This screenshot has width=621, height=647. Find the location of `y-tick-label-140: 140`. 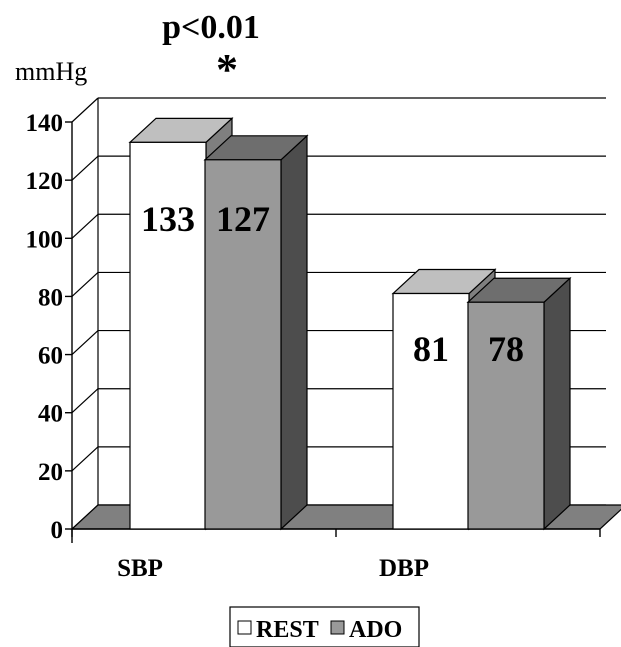

y-tick-label-140: 140 is located at coordinates (45, 123).